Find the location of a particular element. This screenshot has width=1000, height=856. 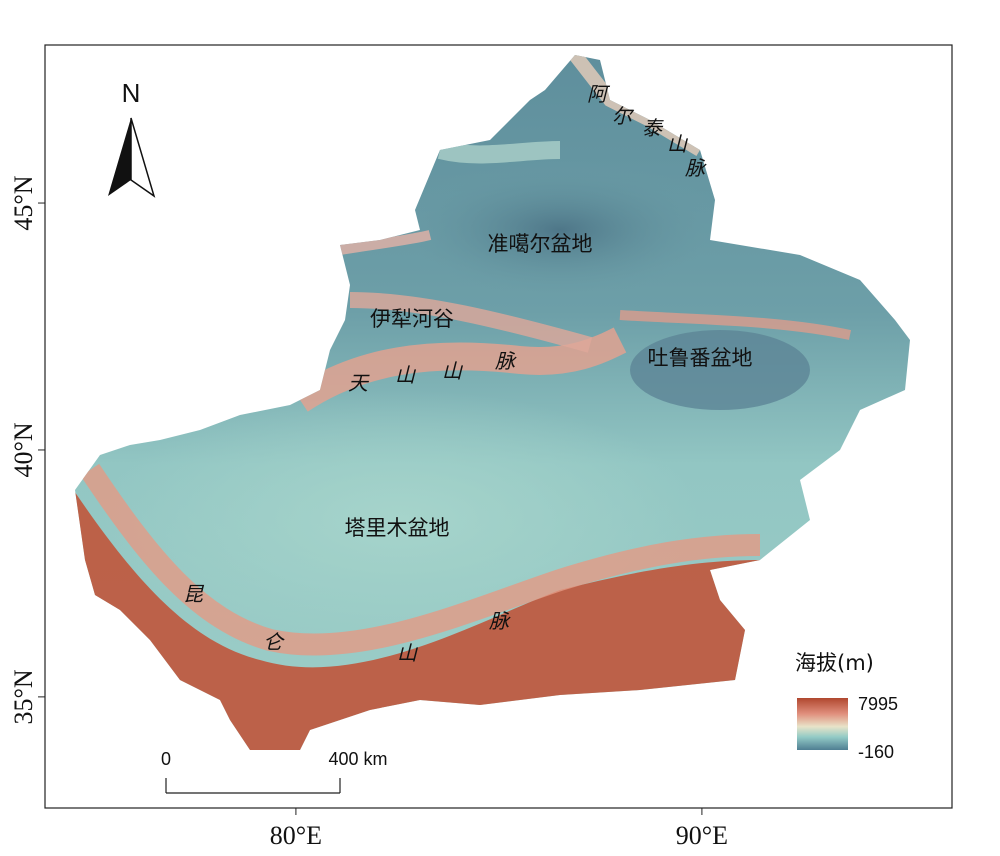

legend-title: 海拔(m) is located at coordinates (834, 663).